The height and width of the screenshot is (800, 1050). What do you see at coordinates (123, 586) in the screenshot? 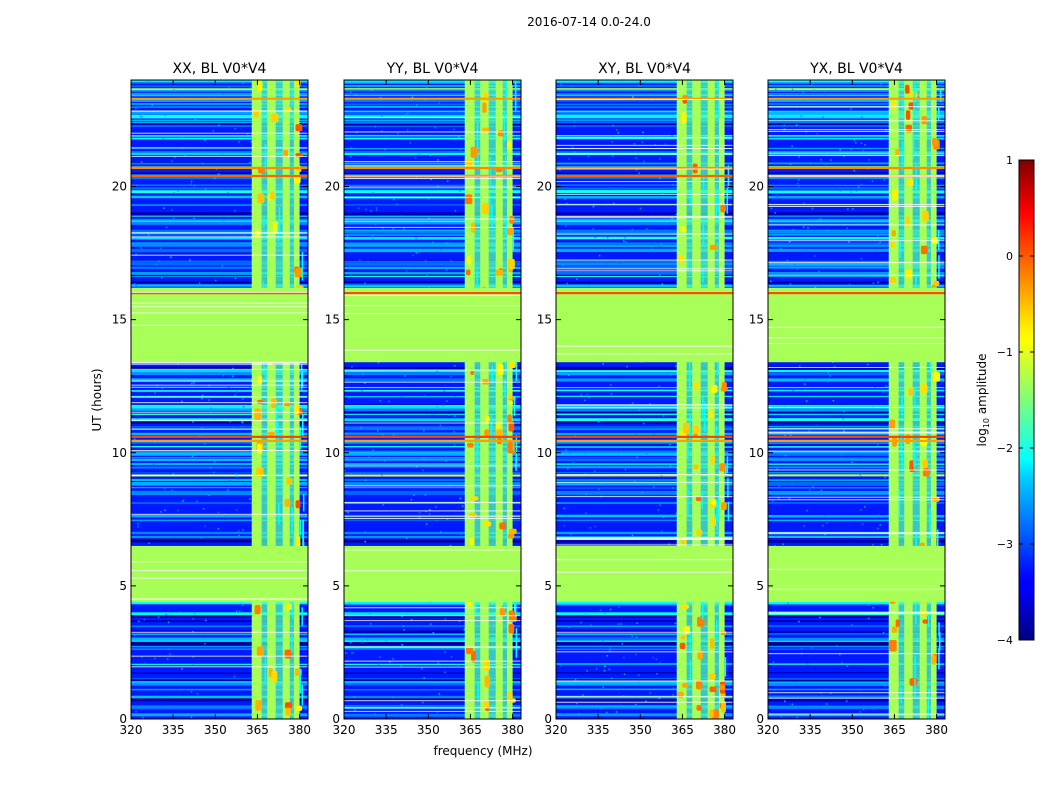
I see `y-tick-label: 5` at bounding box center [123, 586].